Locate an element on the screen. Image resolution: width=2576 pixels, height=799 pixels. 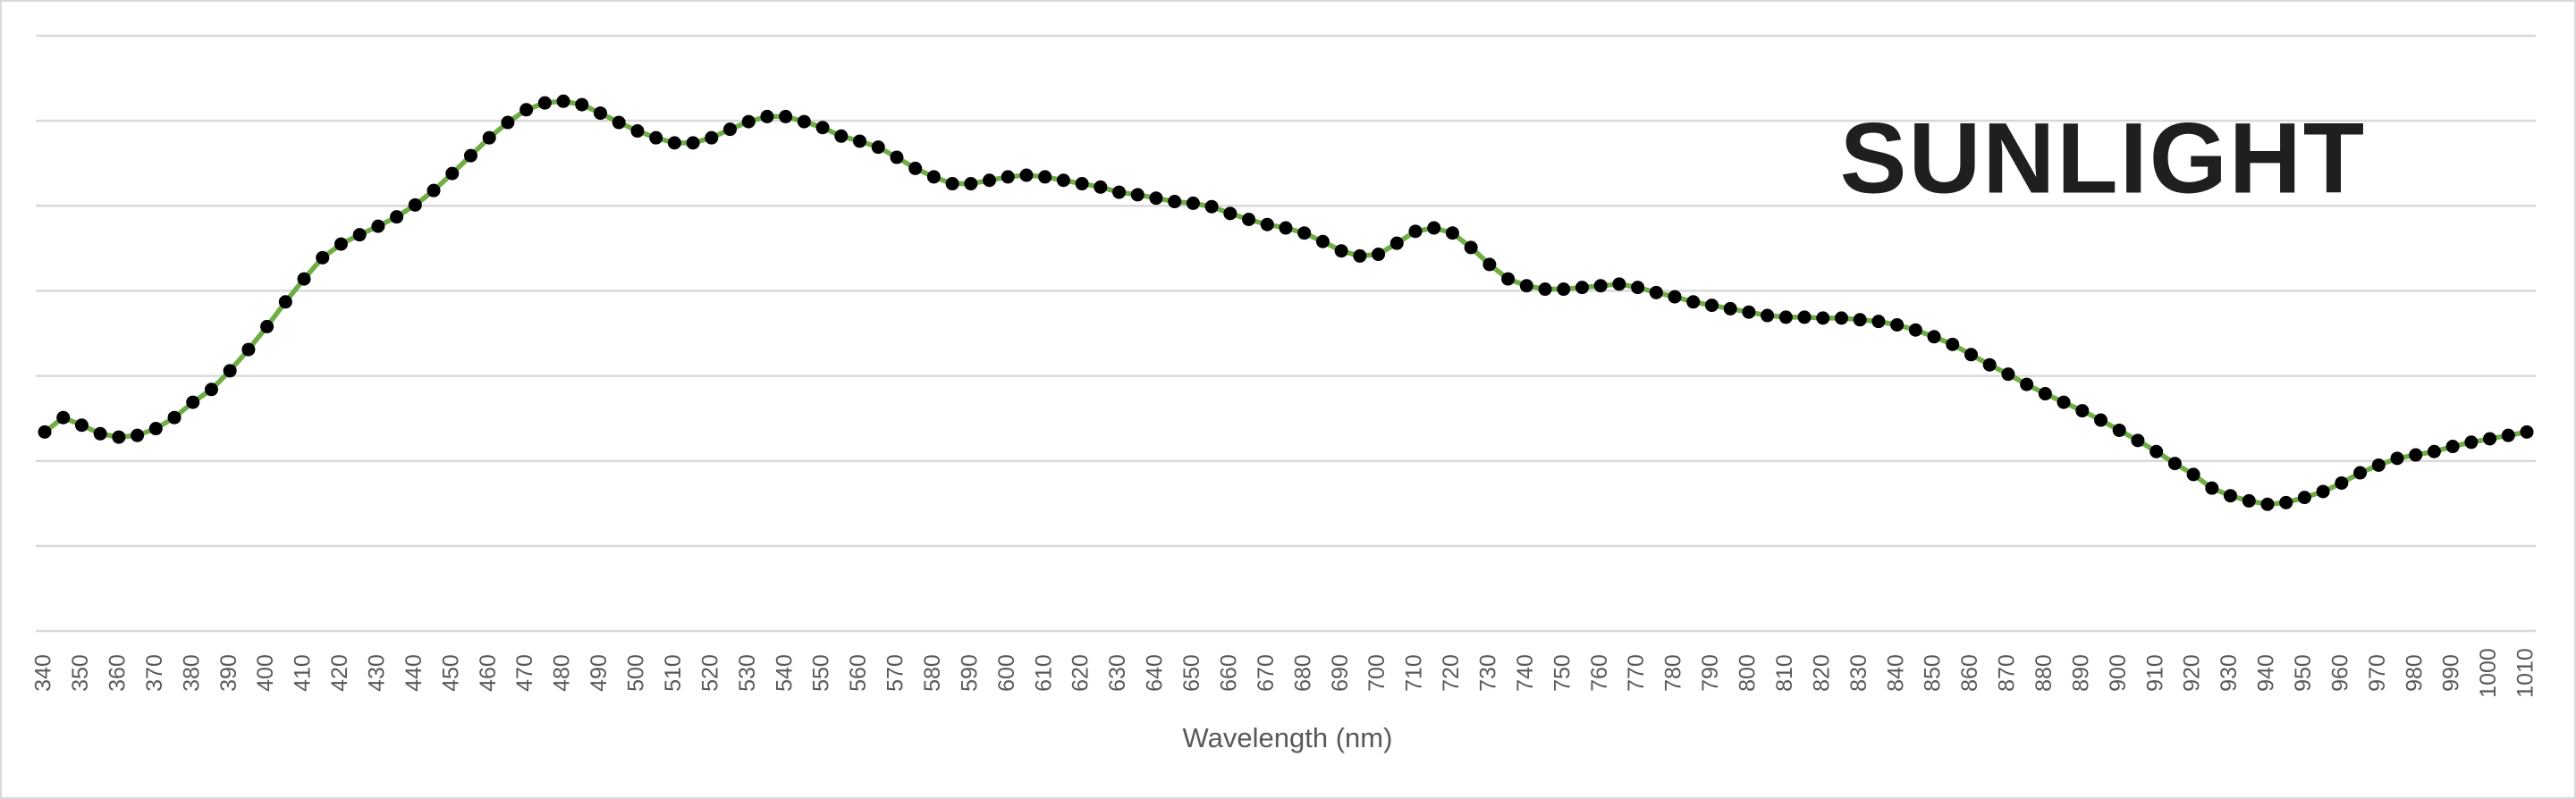
x-tick-label: 490 is located at coordinates (599, 673).